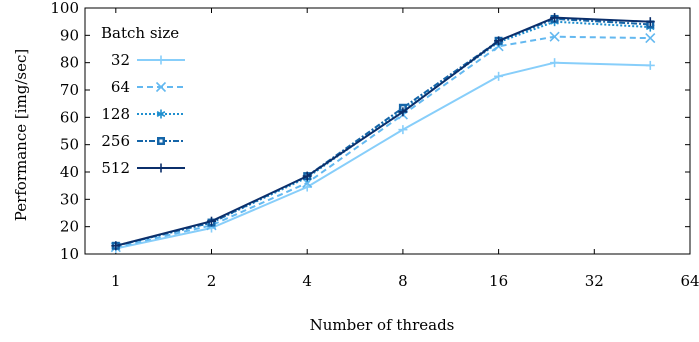 The width and height of the screenshot is (699, 342). I want to click on legend-label-64: 64, so click(120, 87).